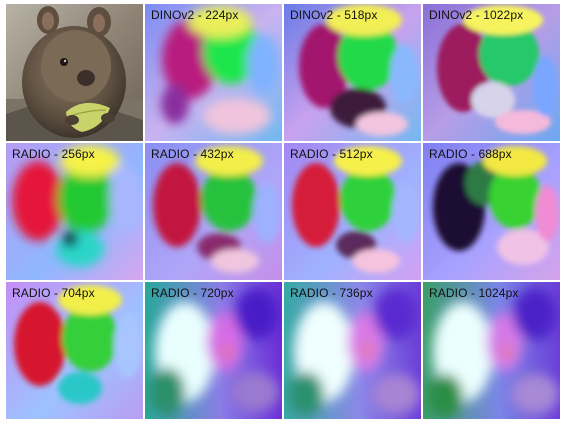 The height and width of the screenshot is (425, 564). Describe the element at coordinates (192, 293) in the screenshot. I see `tile-label: RADIO - 720px` at that location.